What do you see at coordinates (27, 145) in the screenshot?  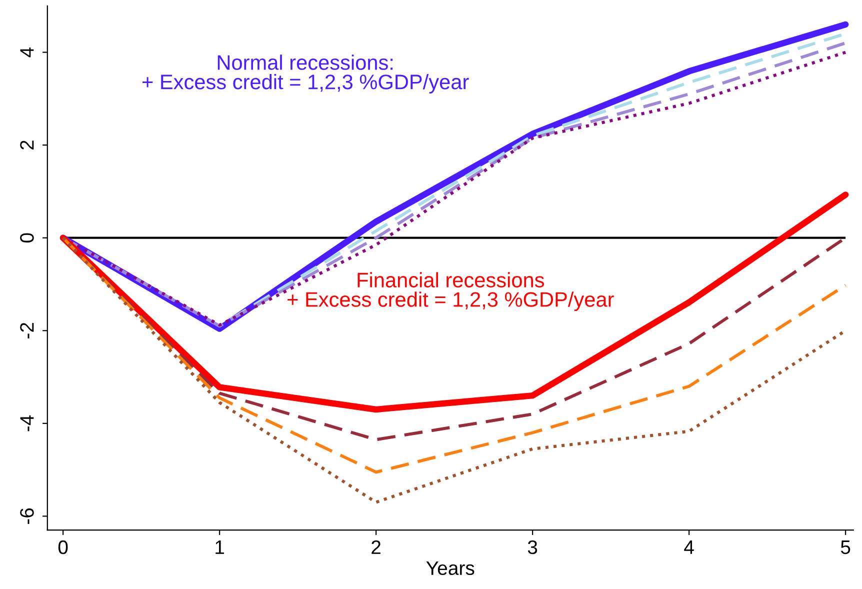 I see `y-tick-label: 2` at bounding box center [27, 145].